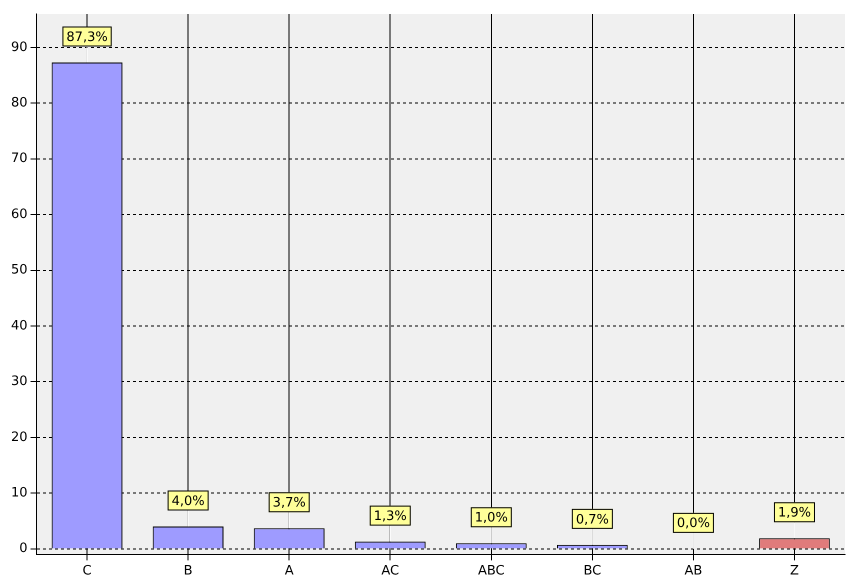 The width and height of the screenshot is (853, 584). I want to click on y-tick-label: 20, so click(19, 437).